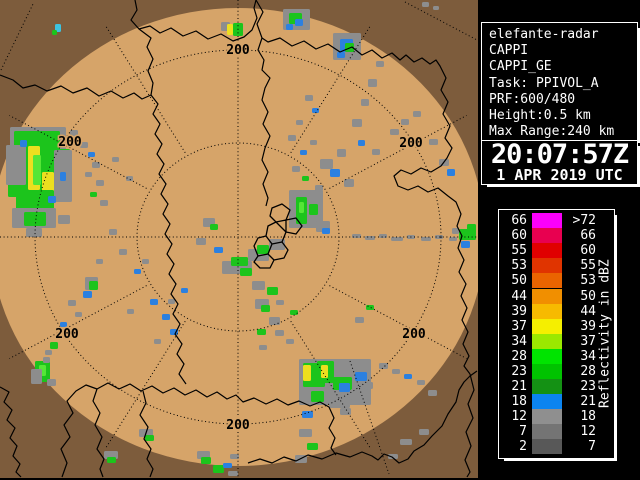 The height and width of the screenshot is (480, 640). Describe the element at coordinates (519, 236) in the screenshot. I see `legend-left-value: 60` at that location.